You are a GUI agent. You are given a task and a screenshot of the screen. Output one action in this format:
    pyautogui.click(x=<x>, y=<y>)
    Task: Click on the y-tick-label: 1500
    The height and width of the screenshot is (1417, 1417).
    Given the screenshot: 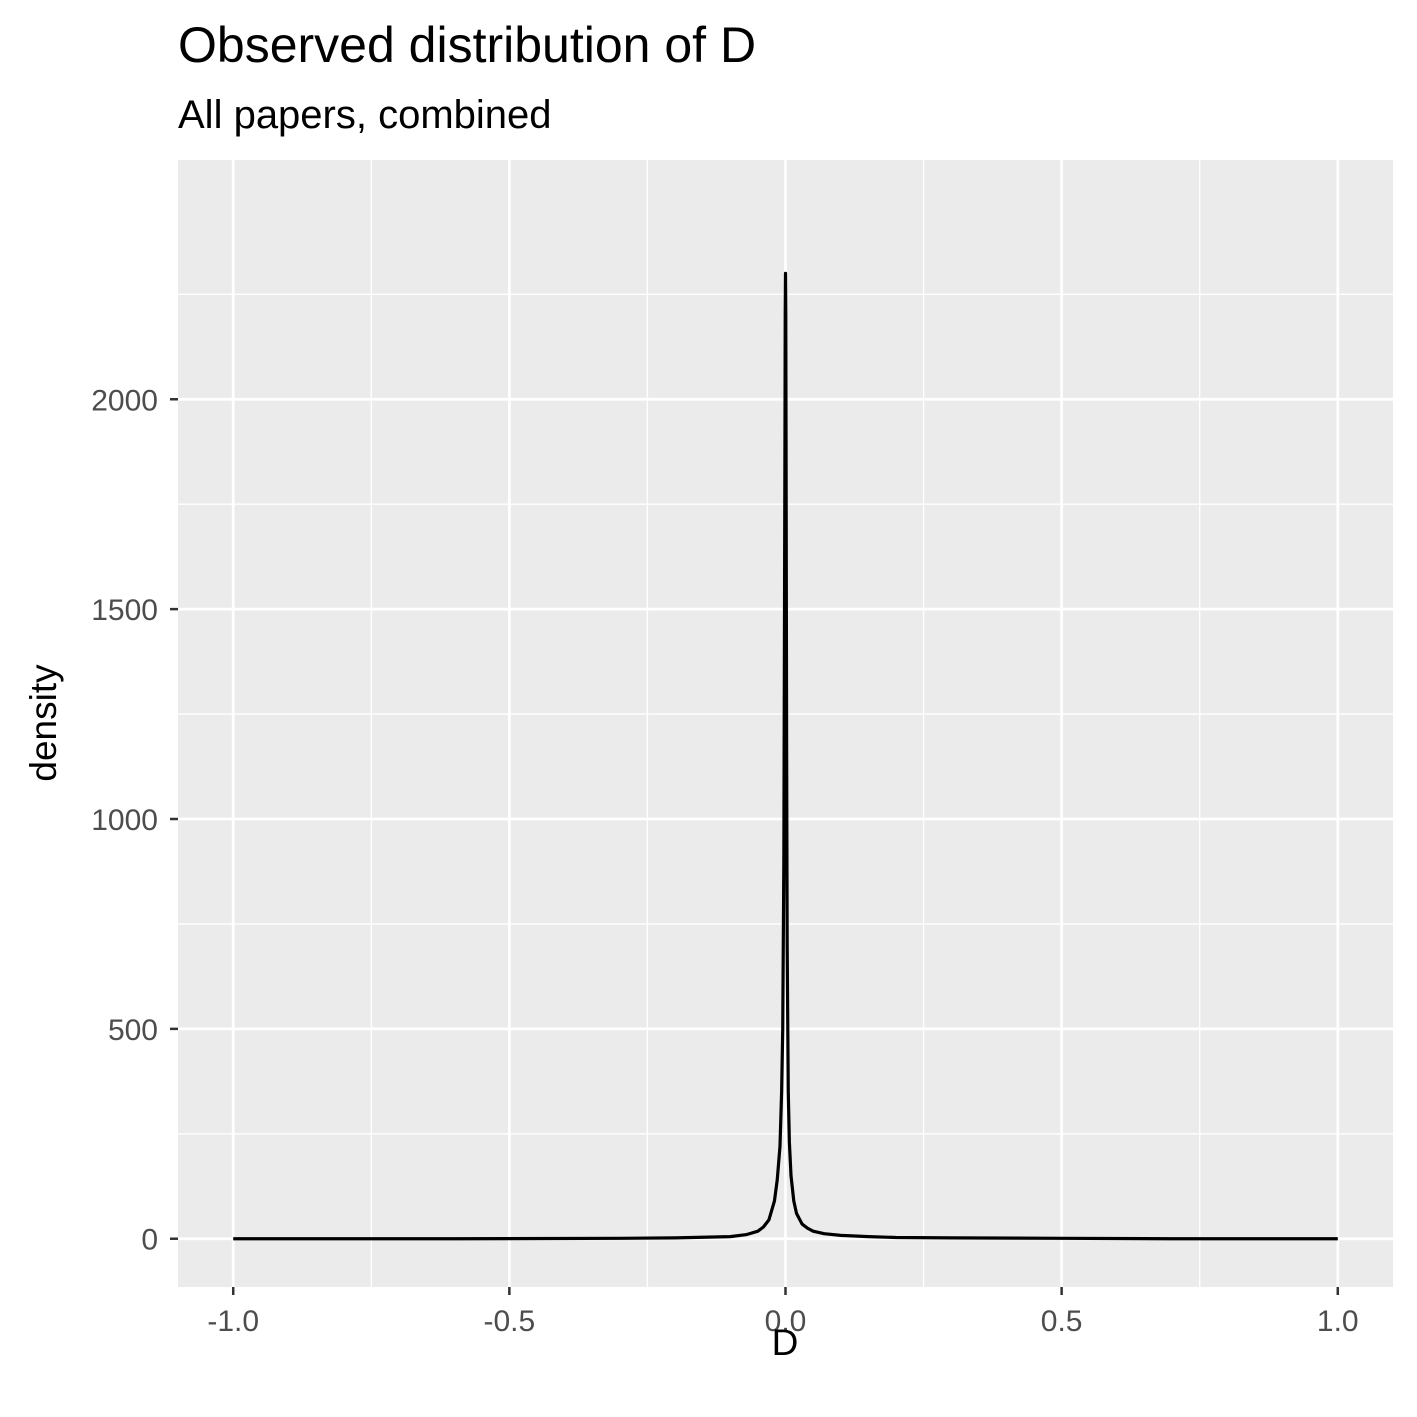 What is the action you would take?
    pyautogui.click(x=124, y=610)
    